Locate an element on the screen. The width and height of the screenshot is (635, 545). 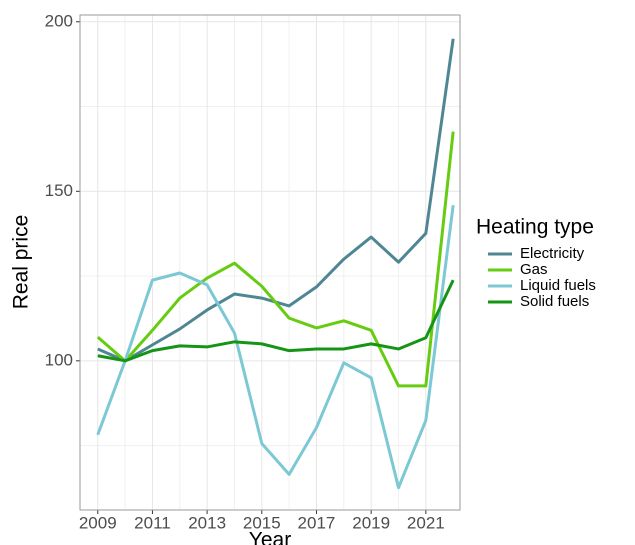
x-tick-label: 2009 is located at coordinates (98, 522).